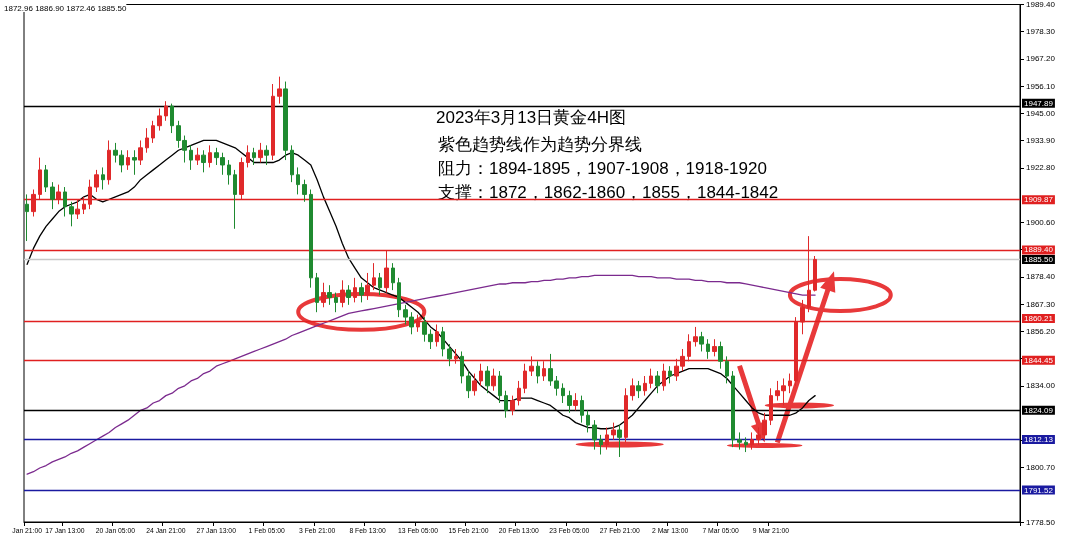 This screenshot has height=540, width=1080. Describe the element at coordinates (1041, 141) in the screenshot. I see `y-tick-label: 1933.90` at that location.